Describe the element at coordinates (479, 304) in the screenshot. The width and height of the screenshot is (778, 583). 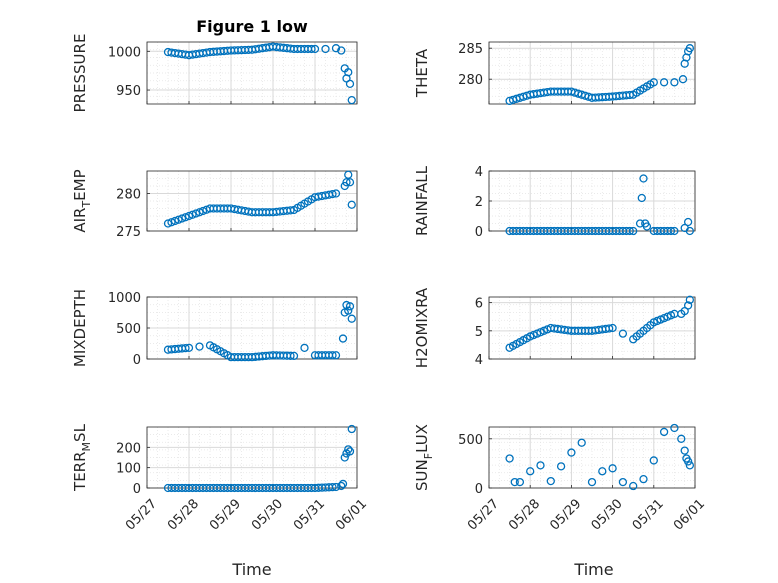
I see `y-tick-label: 6` at that location.